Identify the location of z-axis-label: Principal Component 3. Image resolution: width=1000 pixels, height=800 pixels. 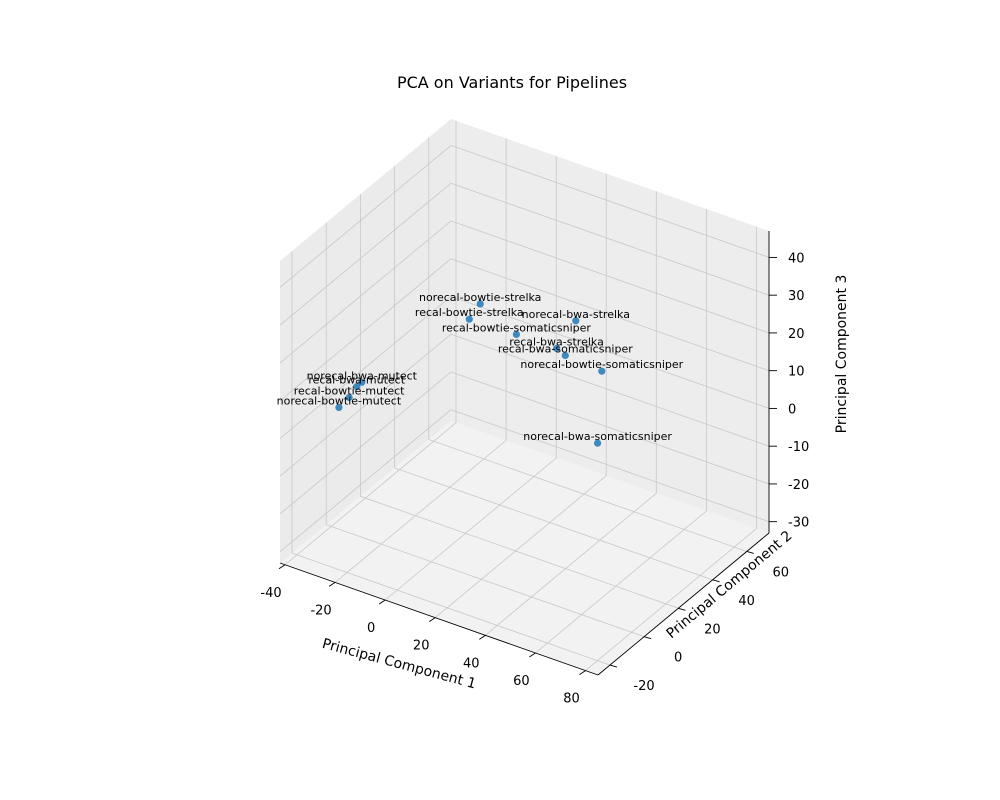
(842, 354).